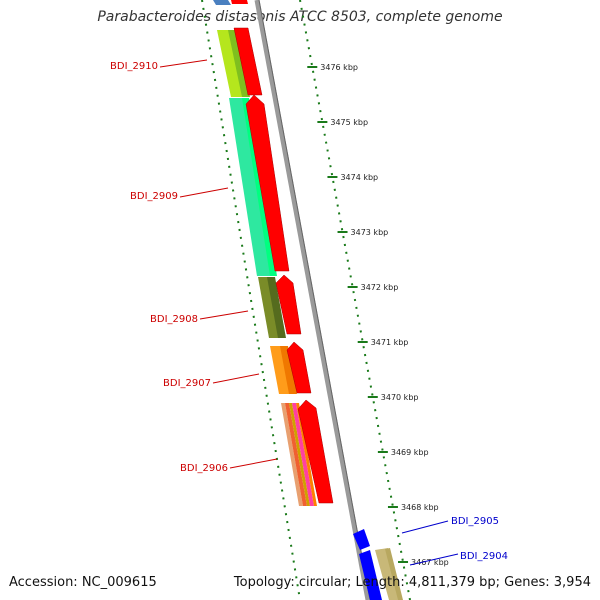 The height and width of the screenshot is (600, 600). Describe the element at coordinates (204, 468) in the screenshot. I see `gene-label: BDI_2906` at that location.